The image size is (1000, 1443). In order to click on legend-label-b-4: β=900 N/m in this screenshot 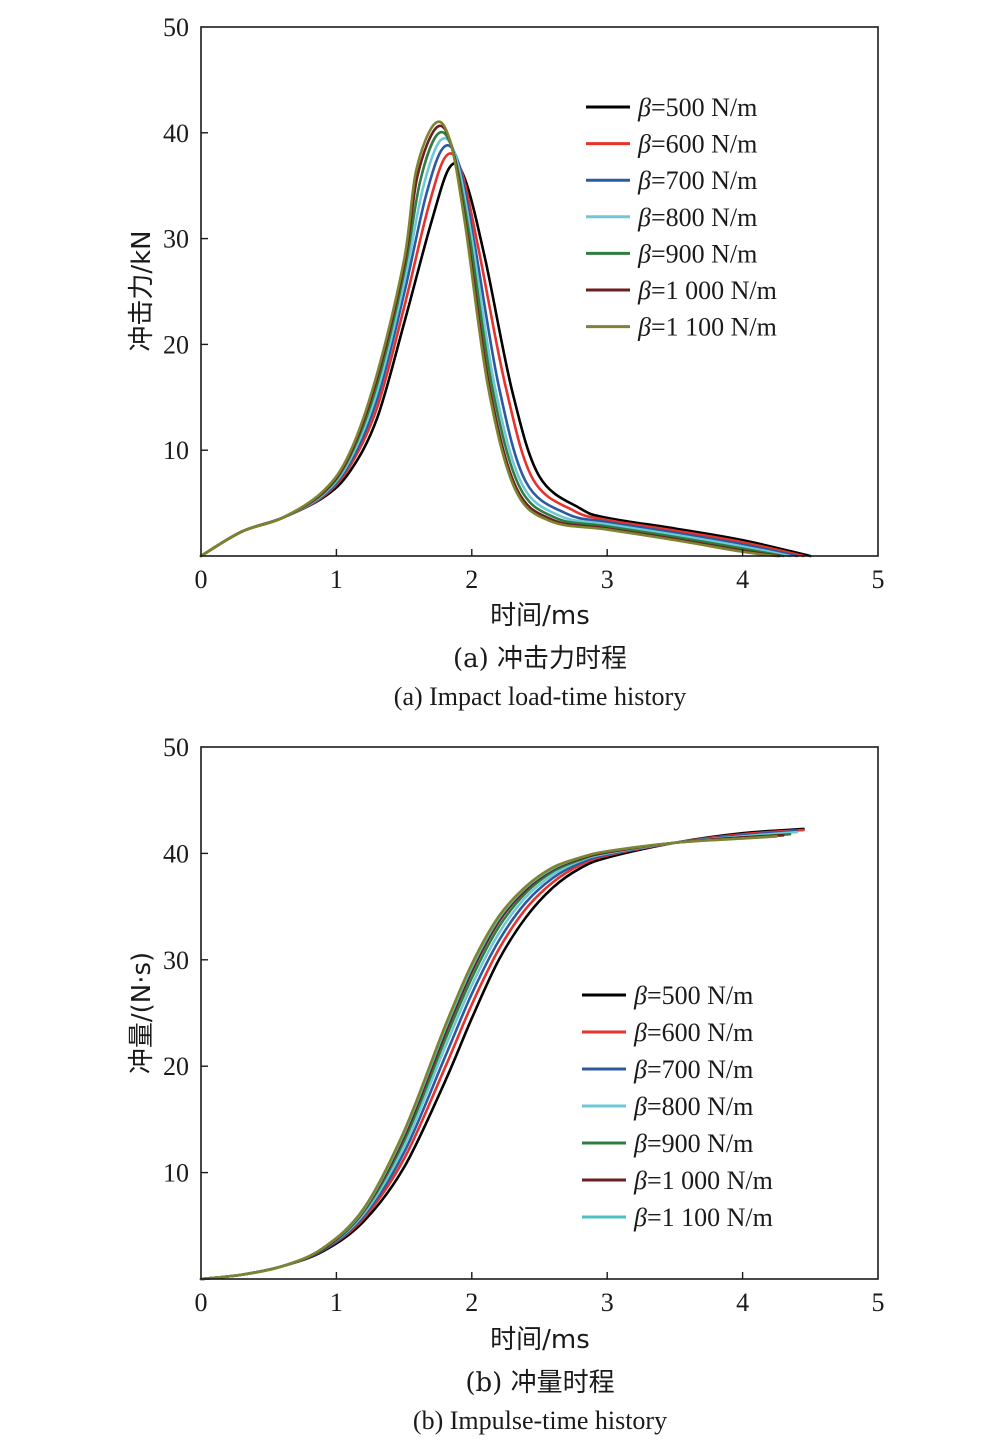, I will do `click(693, 1143)`.